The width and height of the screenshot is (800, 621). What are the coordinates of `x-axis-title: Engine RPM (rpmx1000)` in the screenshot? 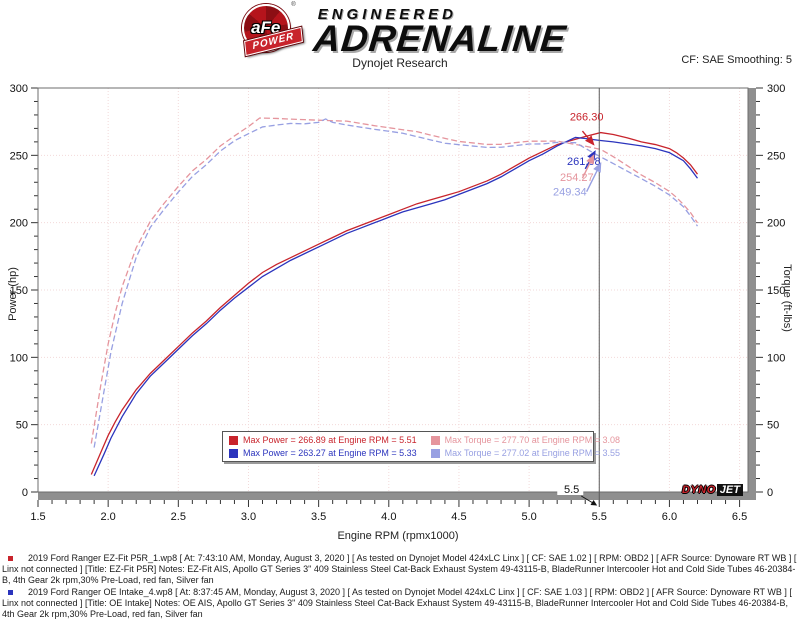 It's located at (398, 536).